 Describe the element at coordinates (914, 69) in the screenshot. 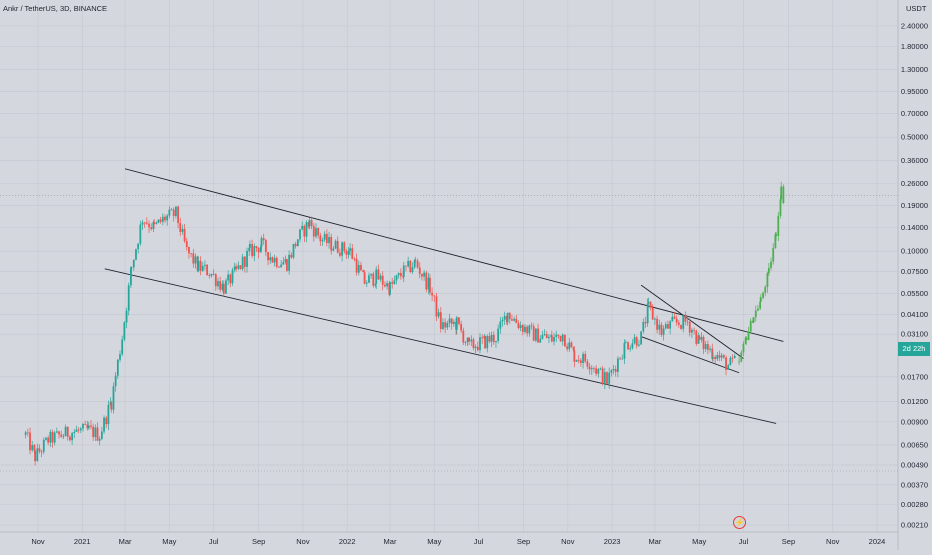

I see `y-tick-label: 1.30000` at that location.